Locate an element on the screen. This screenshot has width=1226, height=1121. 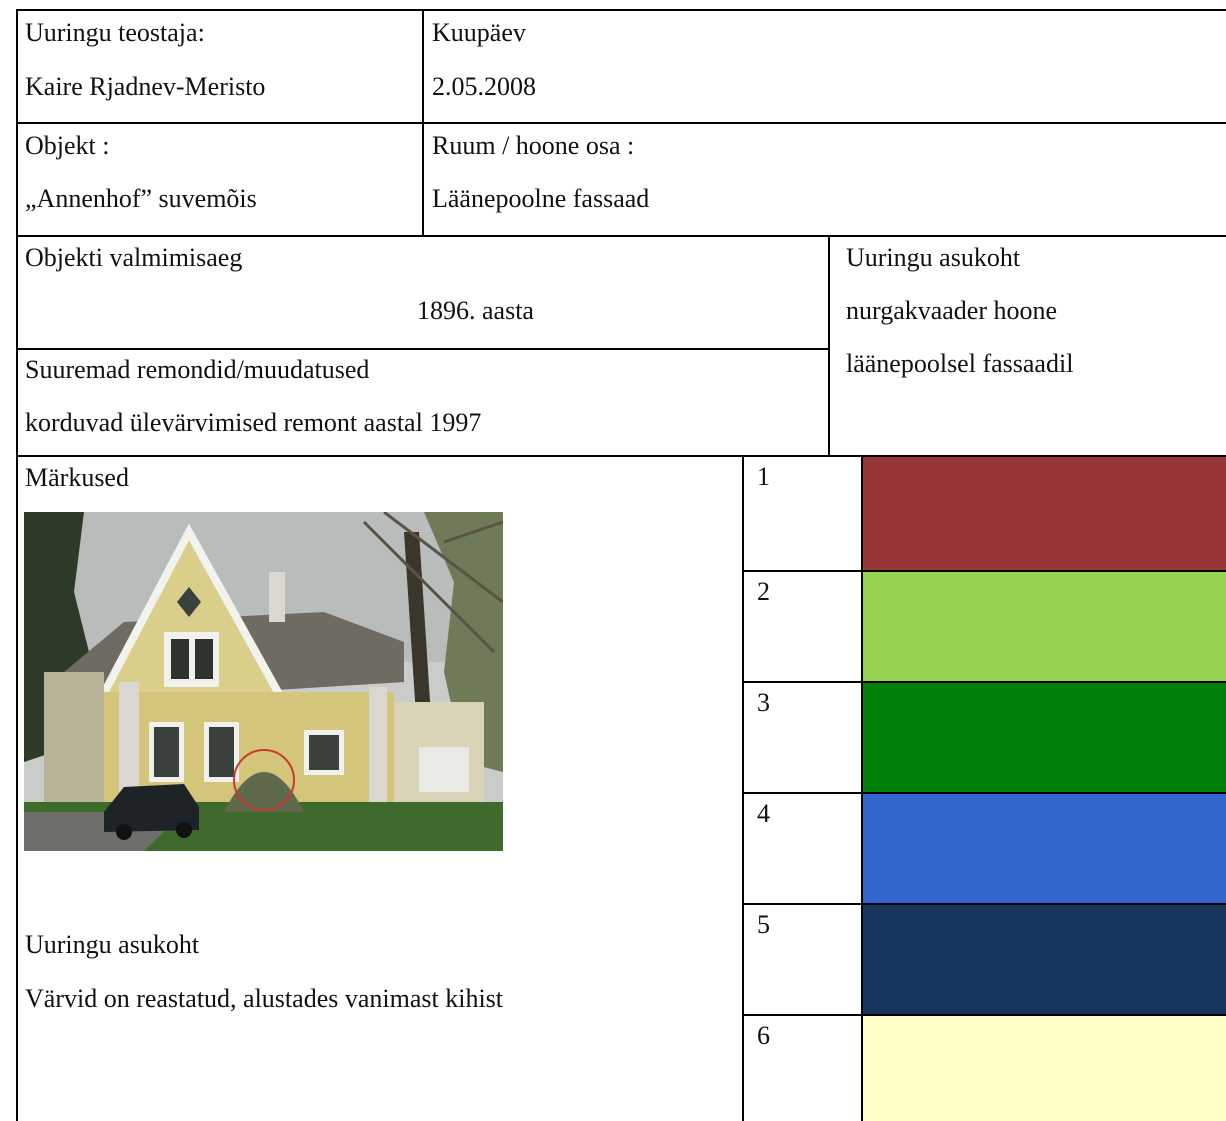
date-label: Kuupäev is located at coordinates (479, 32).